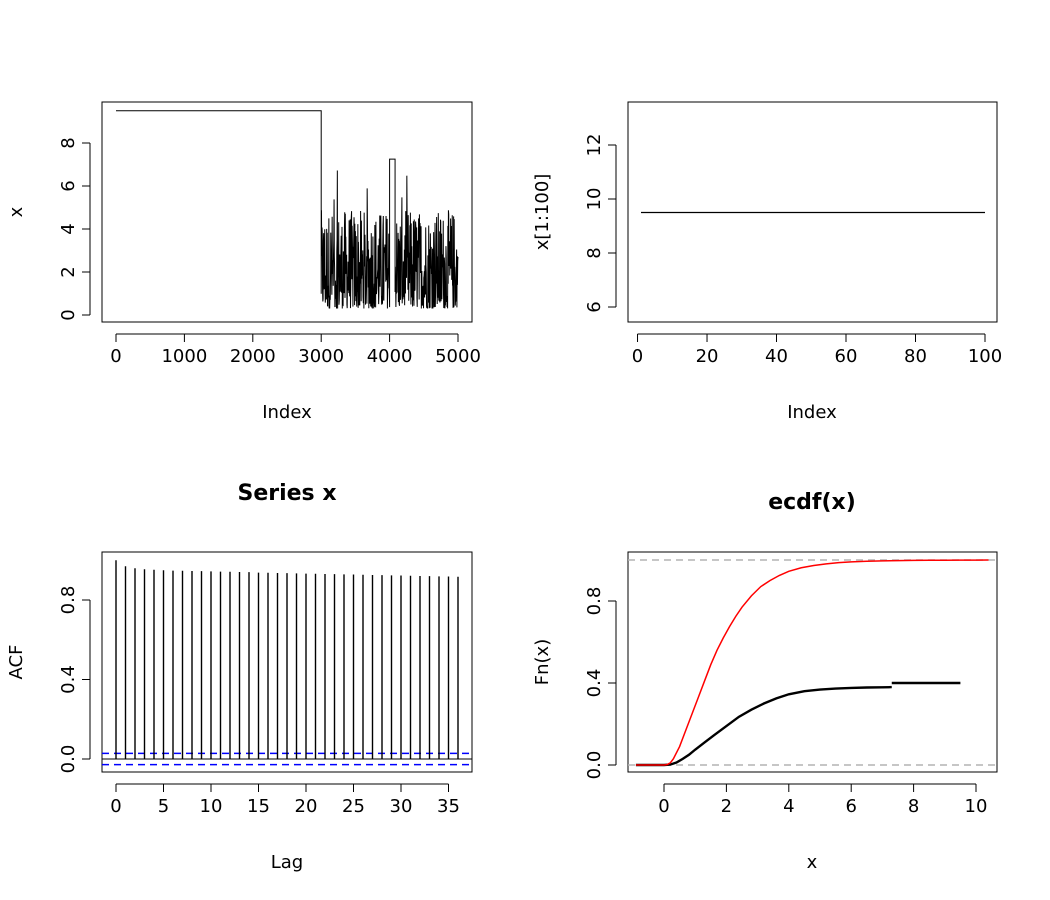 The width and height of the screenshot is (1050, 900). Describe the element at coordinates (401, 806) in the screenshot. I see `p3-x-tick-label: 30` at that location.